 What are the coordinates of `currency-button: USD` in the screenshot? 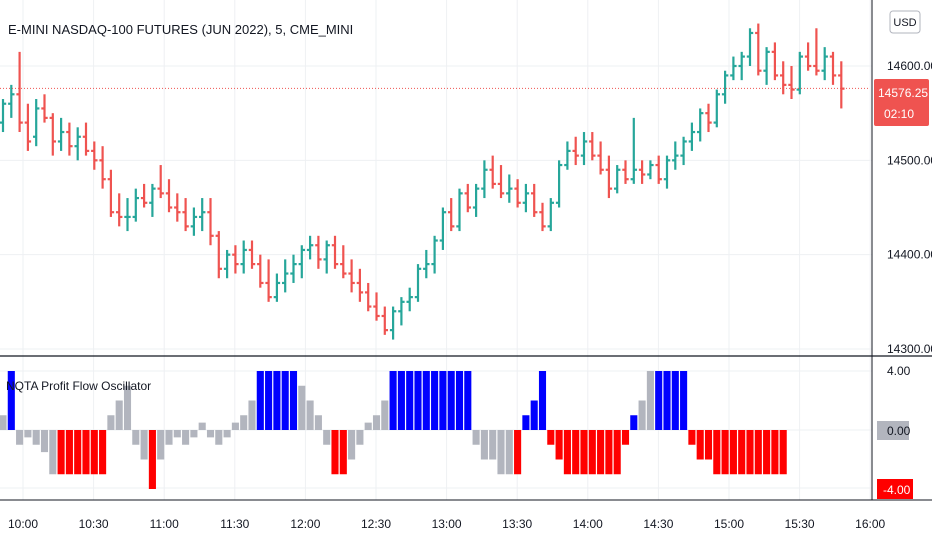 It's located at (905, 22).